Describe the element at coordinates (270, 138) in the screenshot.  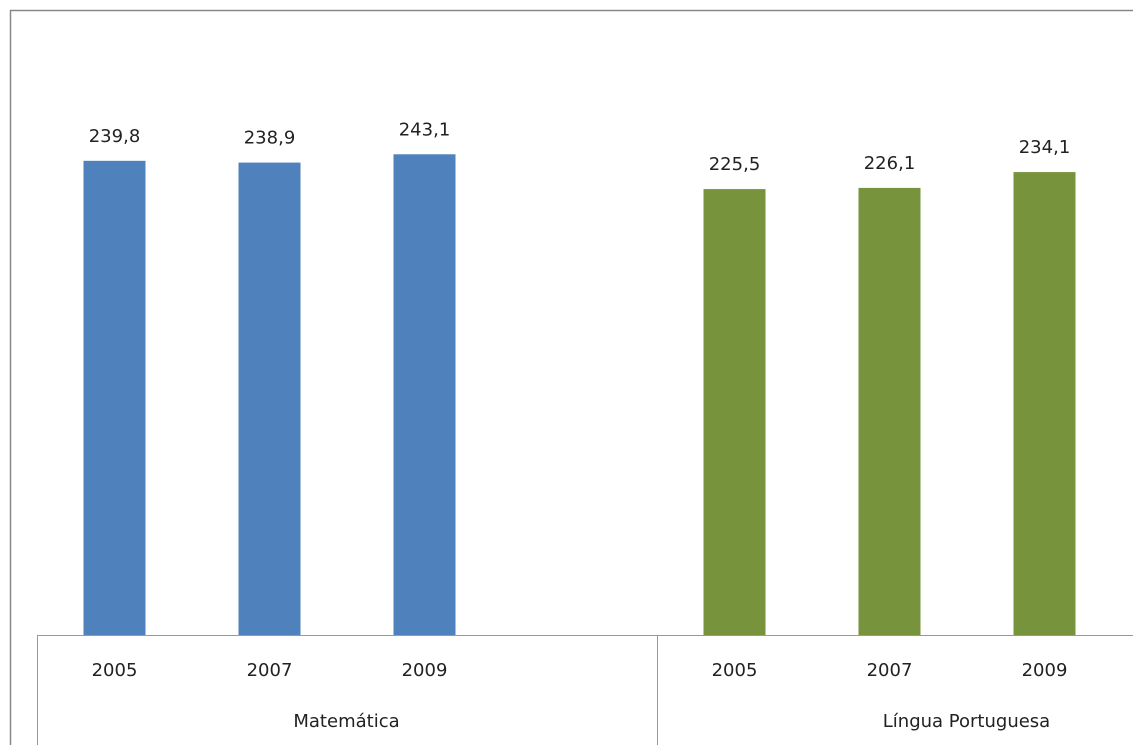
I see `value-label: 238,9` at that location.